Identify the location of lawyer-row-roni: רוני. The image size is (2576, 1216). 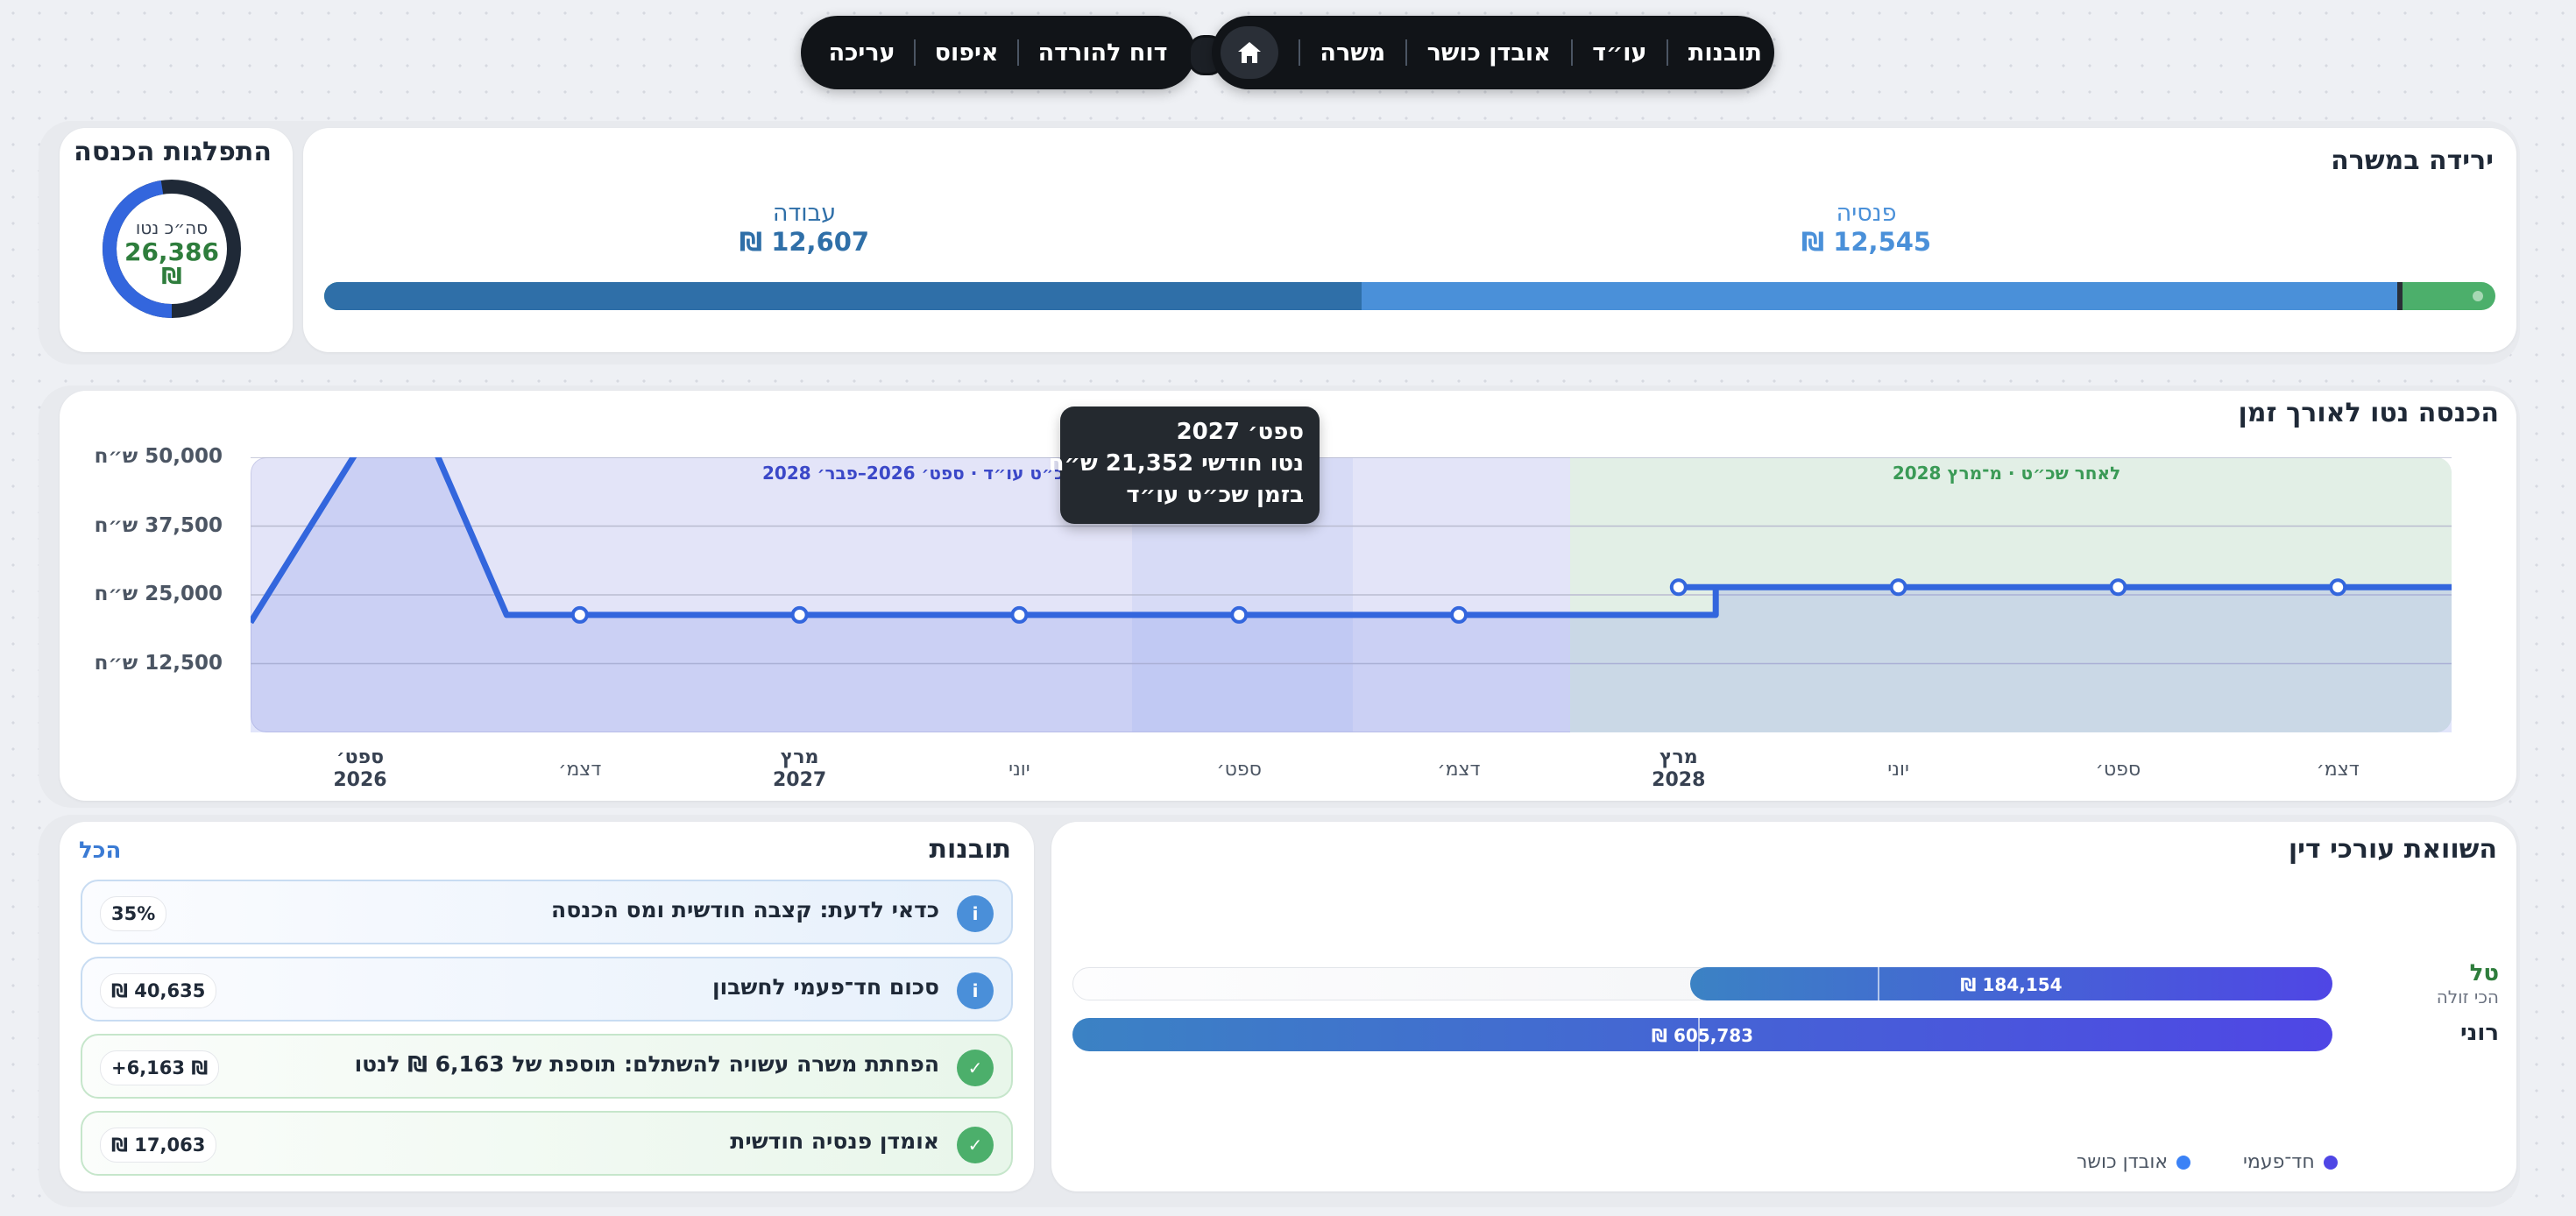
(2479, 1033).